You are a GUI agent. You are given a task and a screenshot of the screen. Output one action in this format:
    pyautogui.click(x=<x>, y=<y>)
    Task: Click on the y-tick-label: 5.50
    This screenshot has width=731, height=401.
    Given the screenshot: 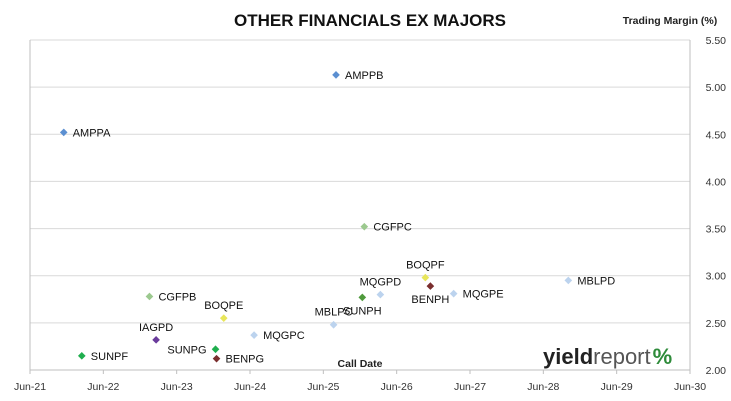 What is the action you would take?
    pyautogui.click(x=716, y=41)
    